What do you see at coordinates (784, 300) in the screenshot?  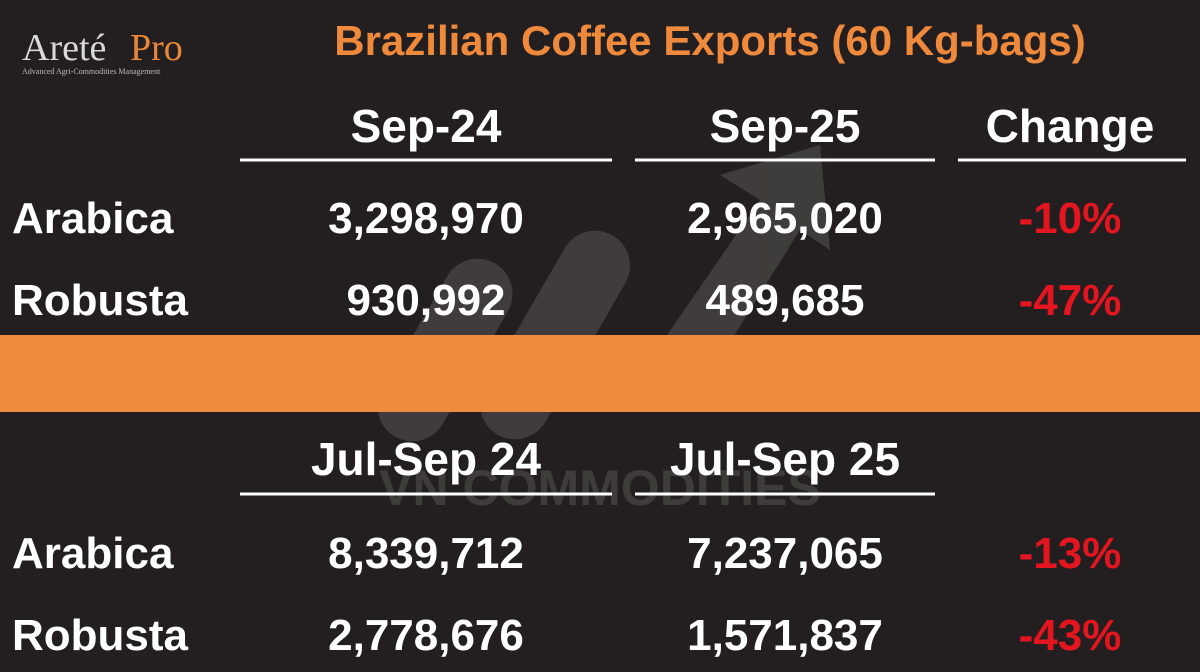 I see `cell: 489,685` at bounding box center [784, 300].